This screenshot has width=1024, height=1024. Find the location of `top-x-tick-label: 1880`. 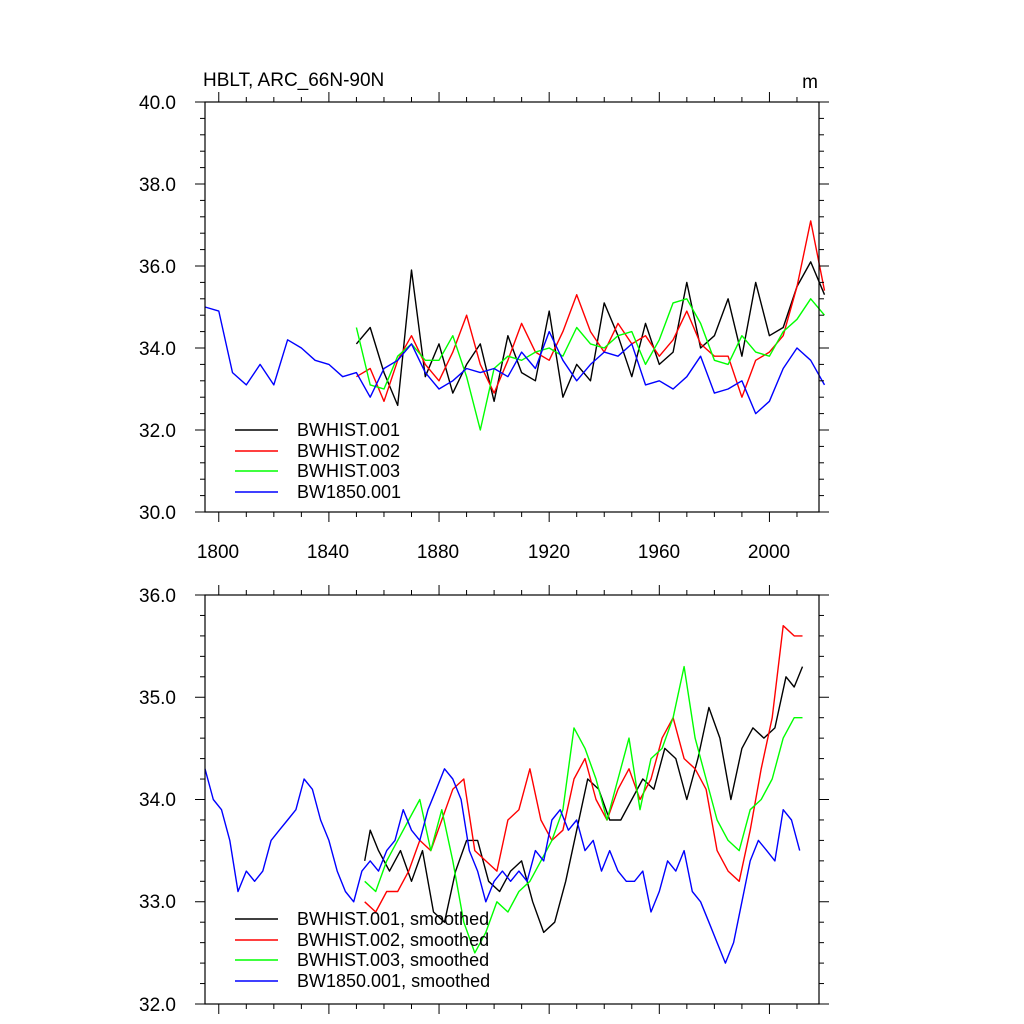

top-x-tick-label: 1880 is located at coordinates (438, 552).